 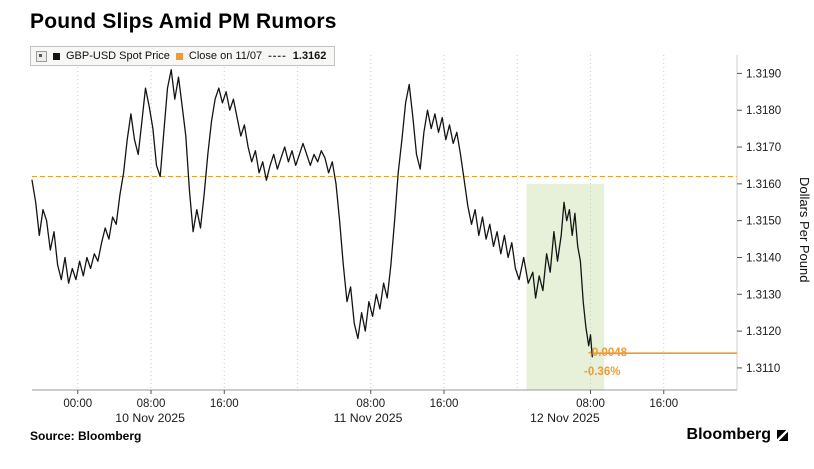 What do you see at coordinates (763, 111) in the screenshot?
I see `y-tick-label: 1.3180` at bounding box center [763, 111].